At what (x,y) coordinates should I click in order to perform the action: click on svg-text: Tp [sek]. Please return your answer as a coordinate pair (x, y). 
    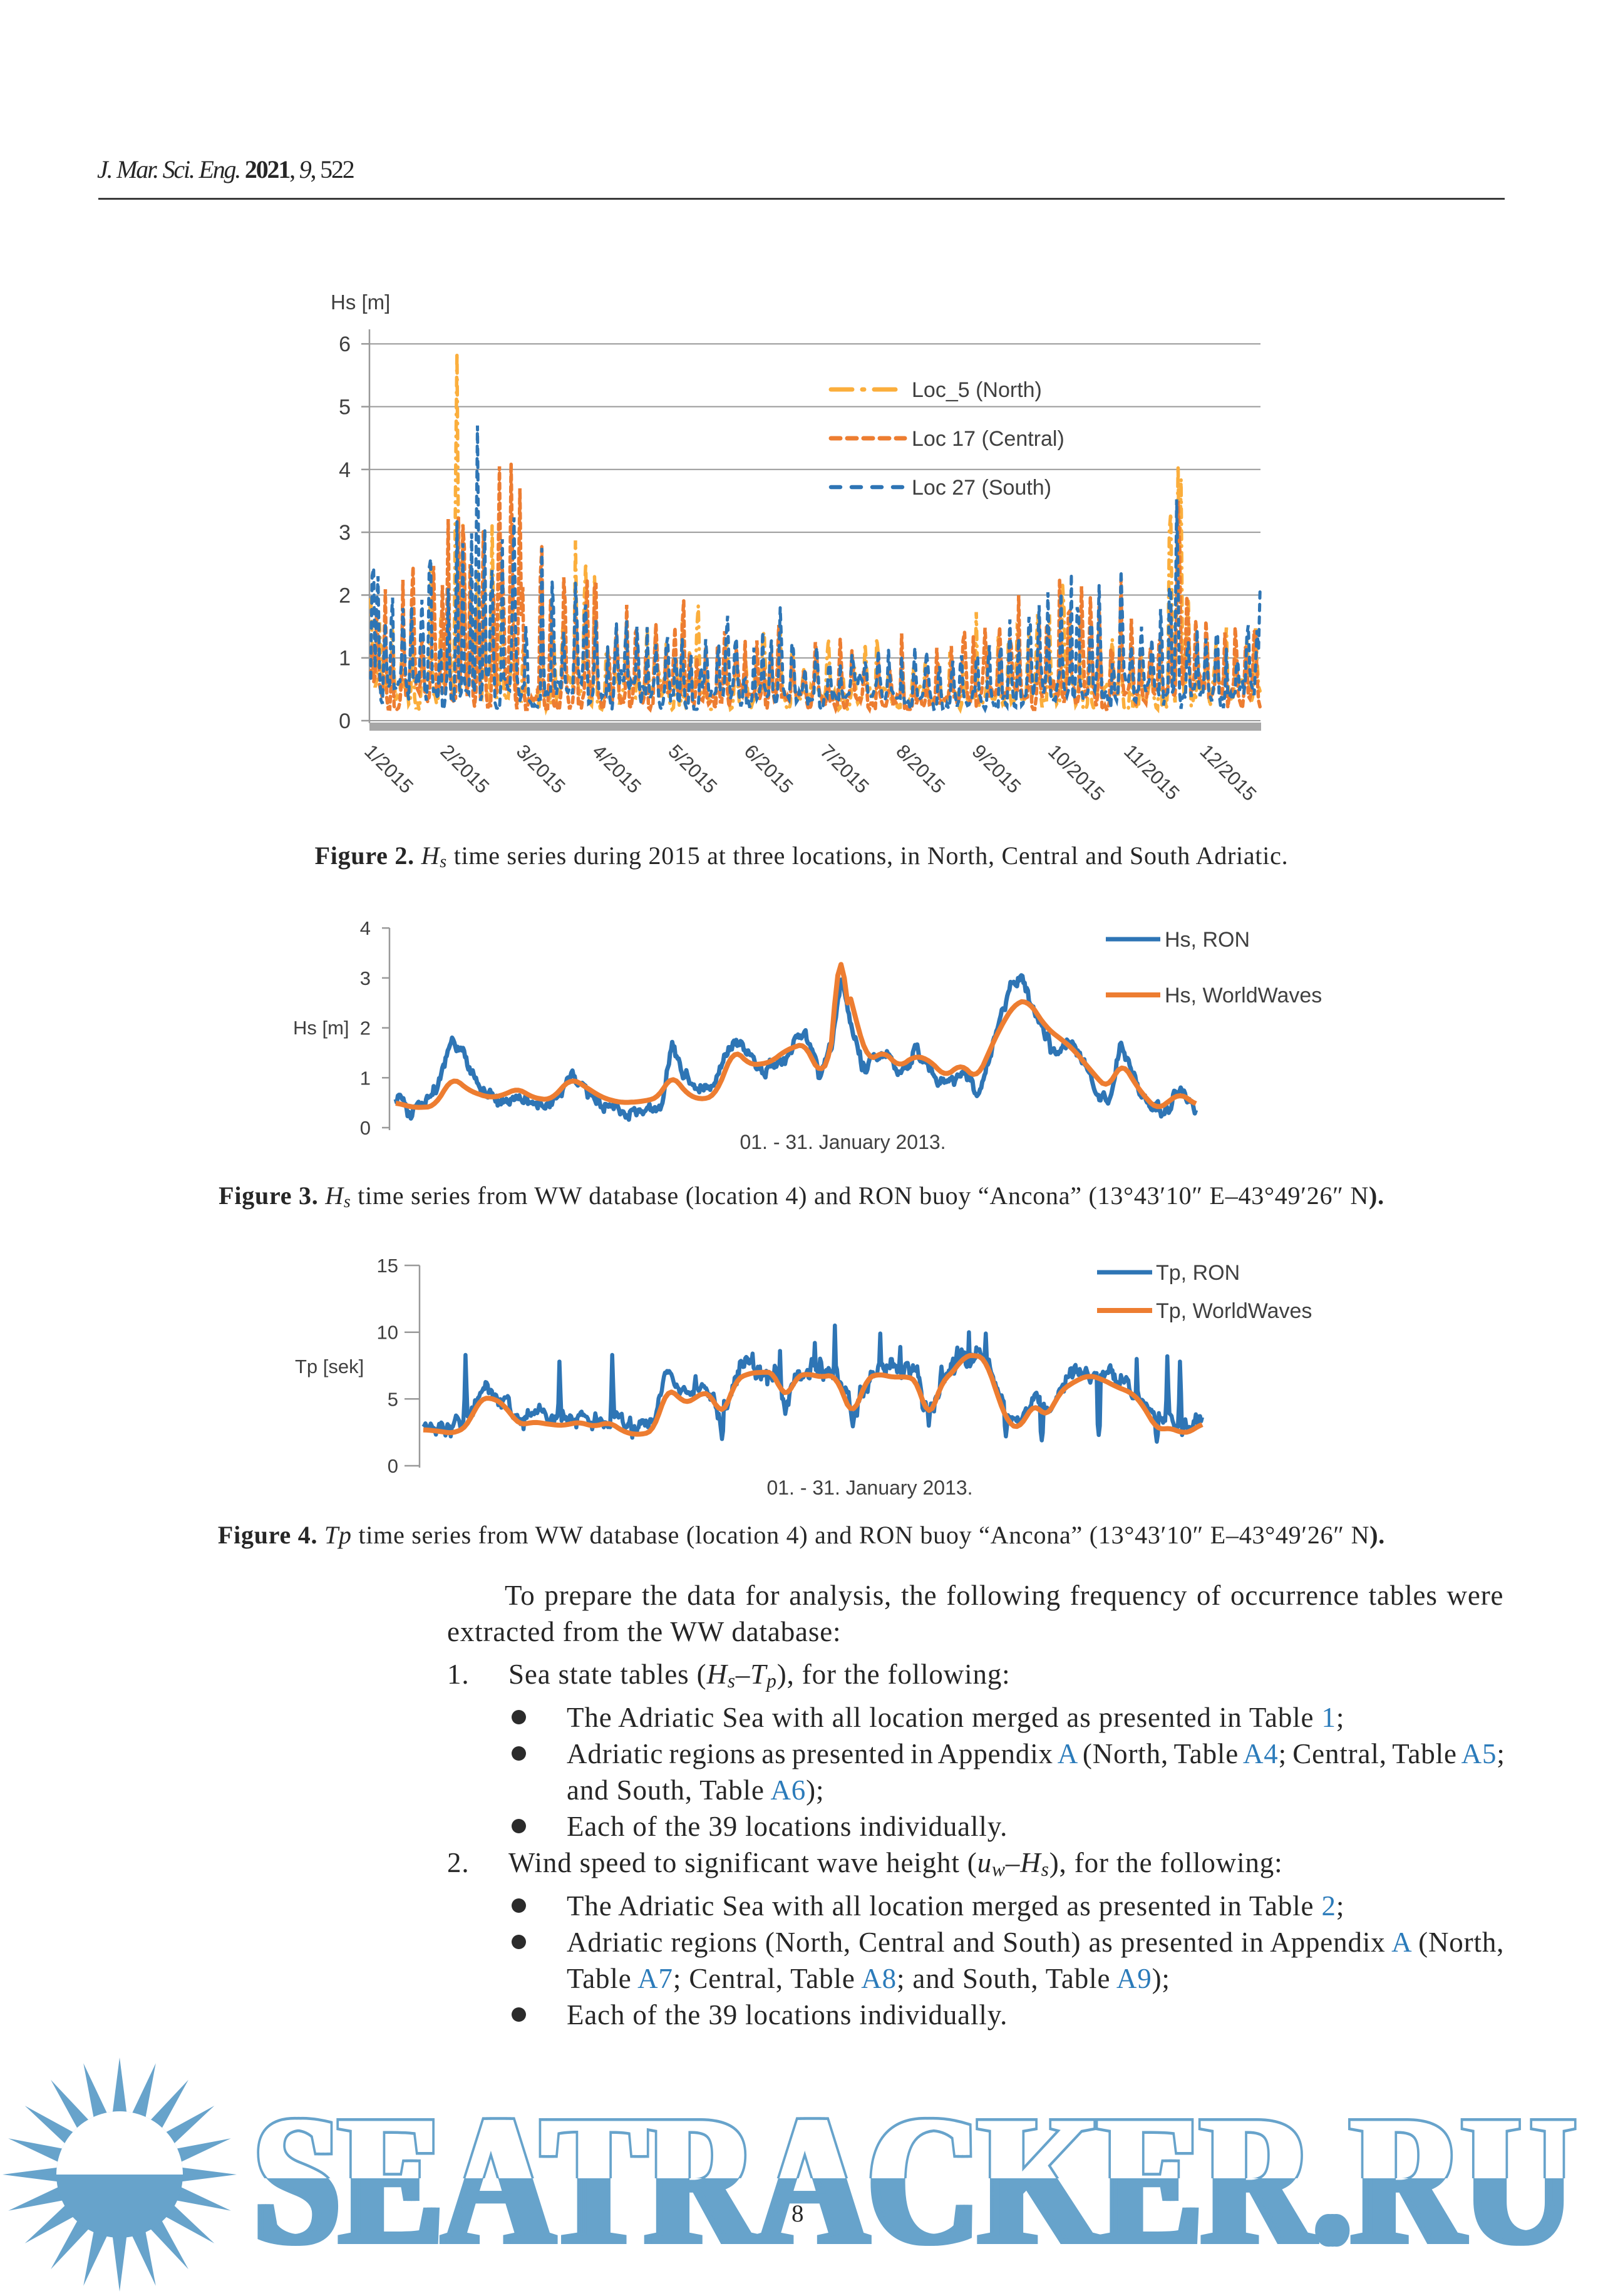
    Looking at the image, I should click on (330, 1366).